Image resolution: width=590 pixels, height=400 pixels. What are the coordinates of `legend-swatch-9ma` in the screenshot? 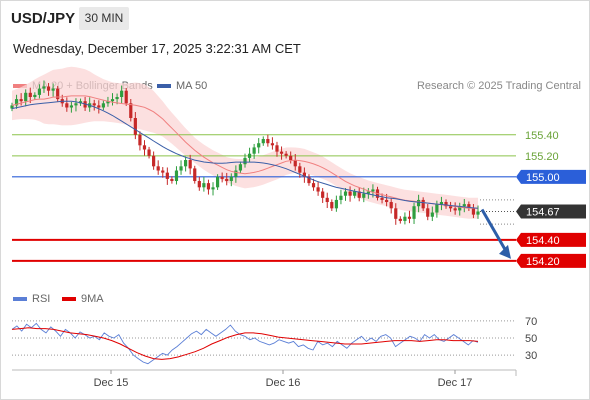 It's located at (69, 299).